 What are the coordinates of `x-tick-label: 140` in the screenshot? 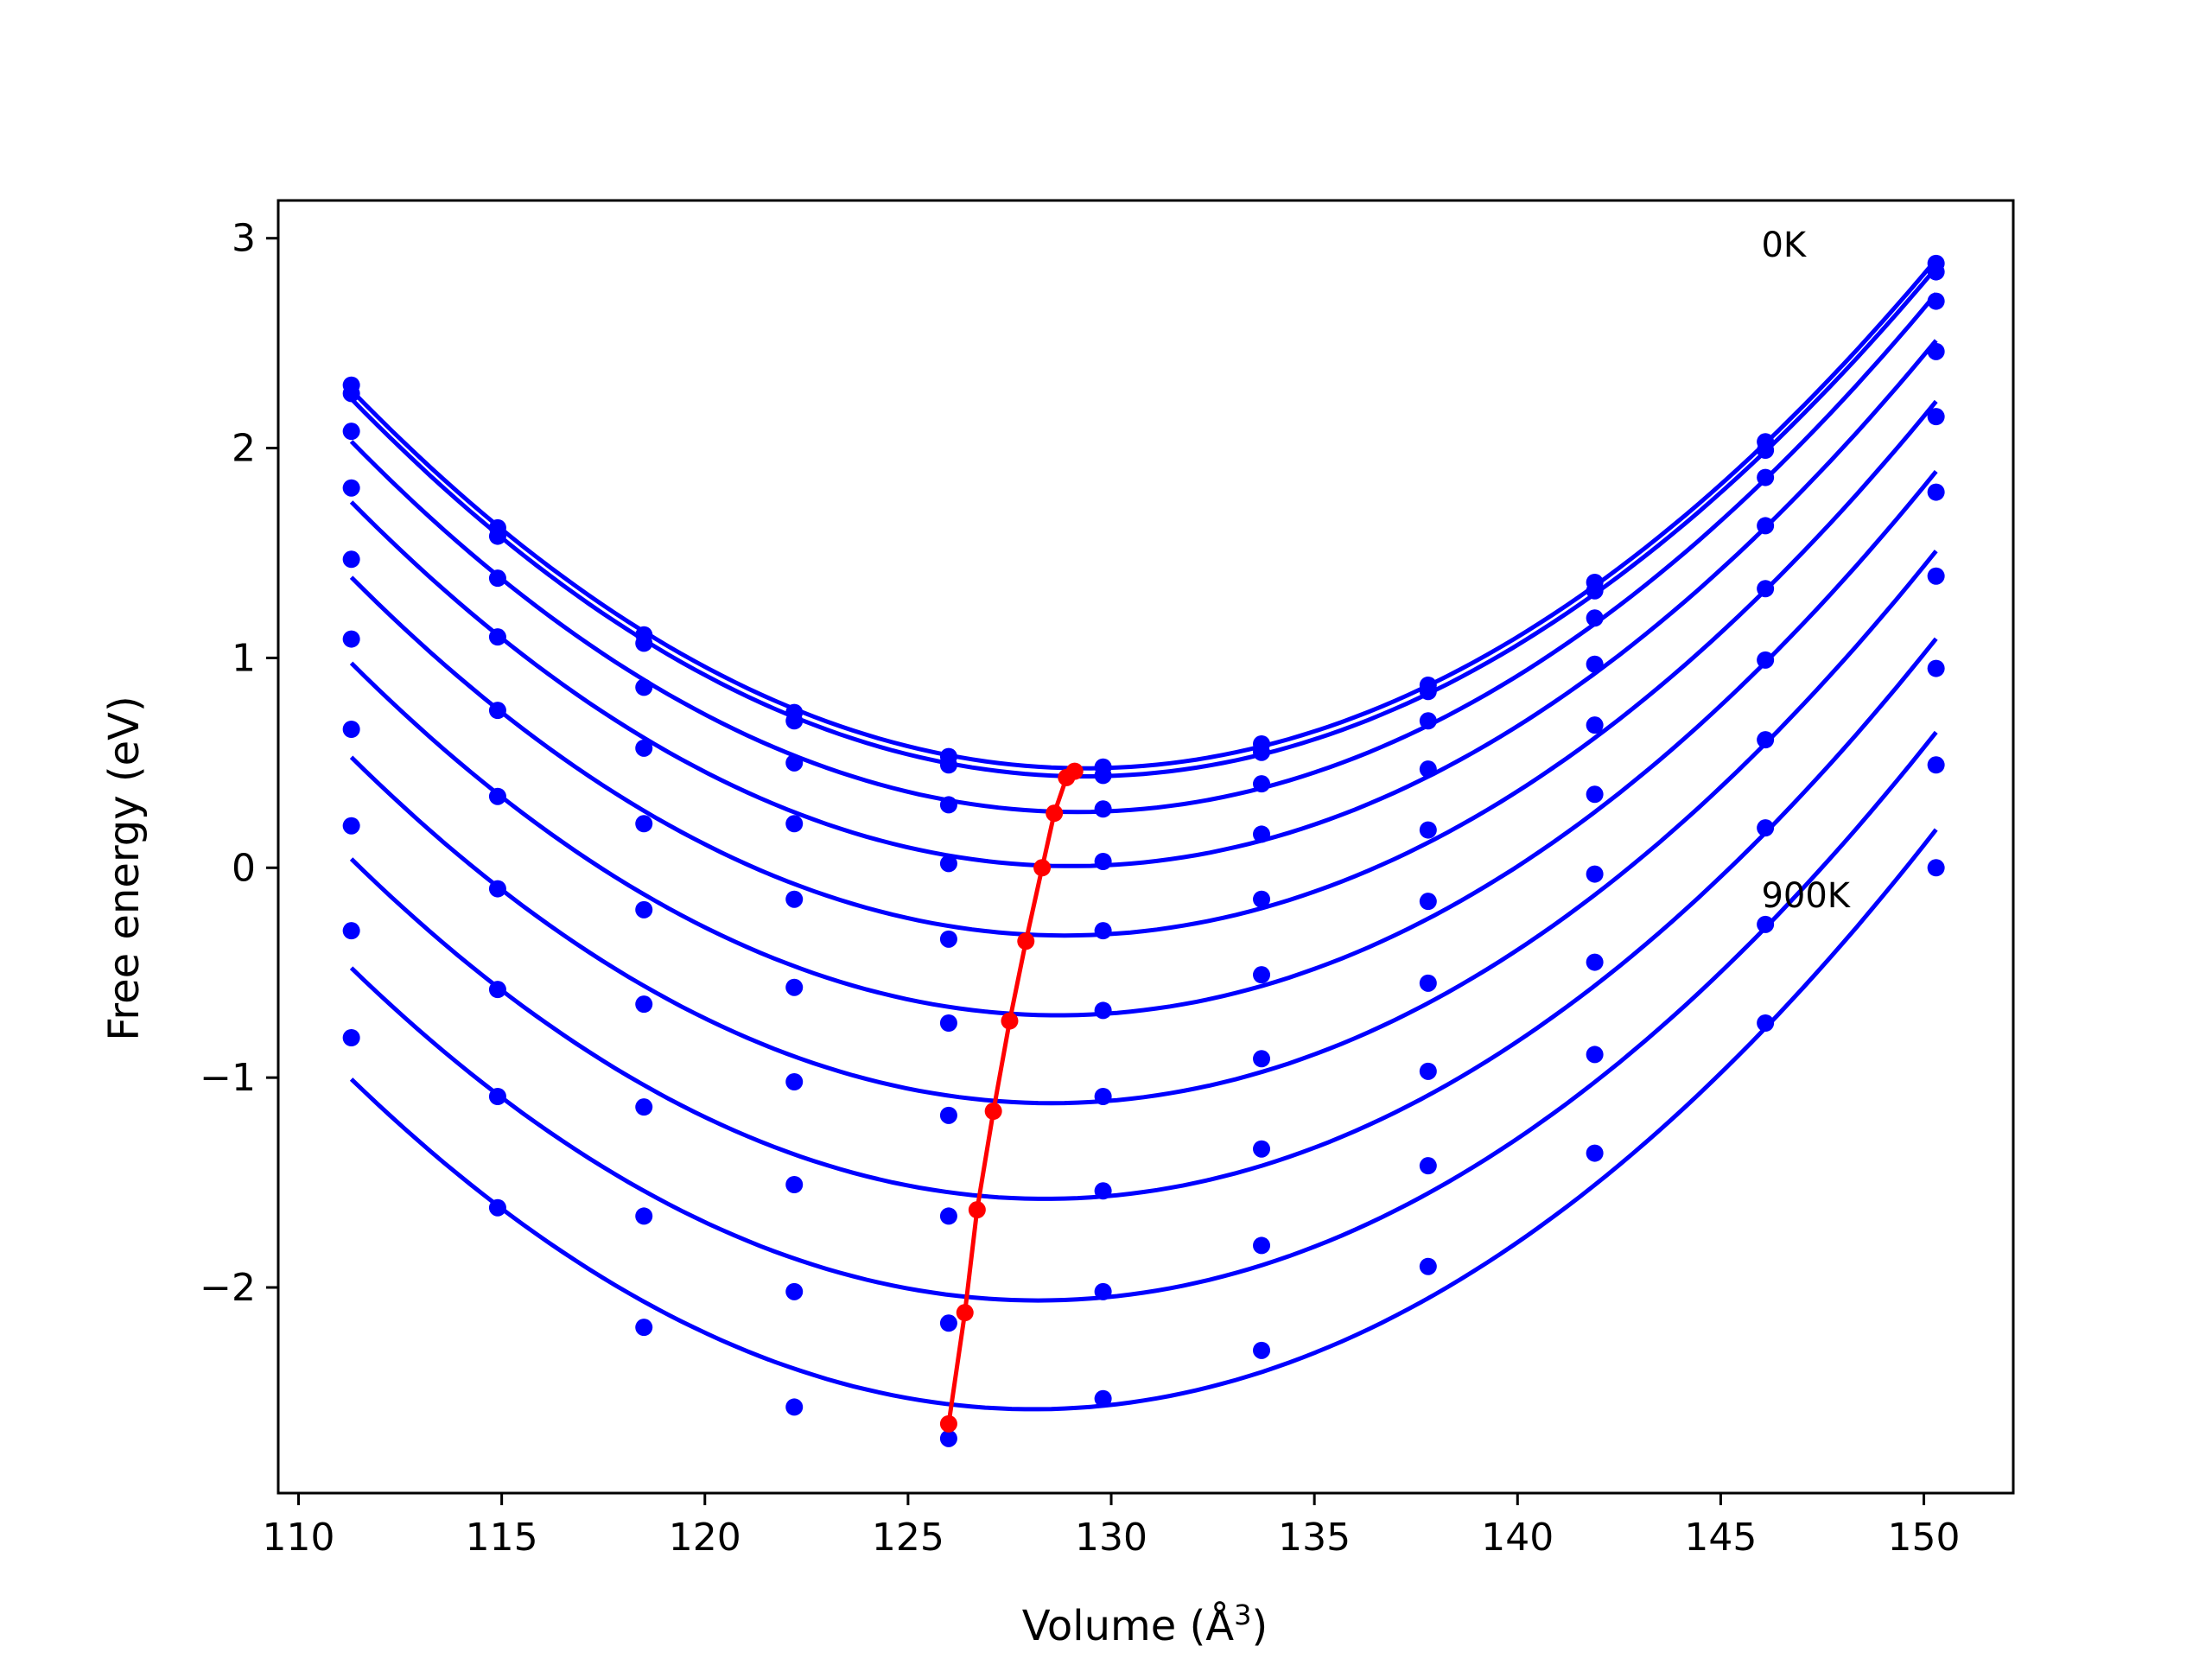 It's located at (1517, 1538).